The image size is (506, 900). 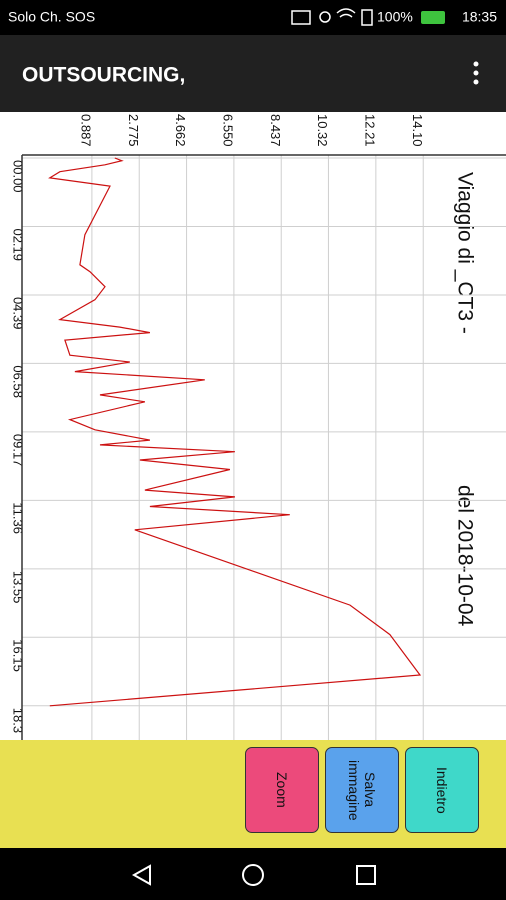 I want to click on cast-icon, so click(x=301, y=17).